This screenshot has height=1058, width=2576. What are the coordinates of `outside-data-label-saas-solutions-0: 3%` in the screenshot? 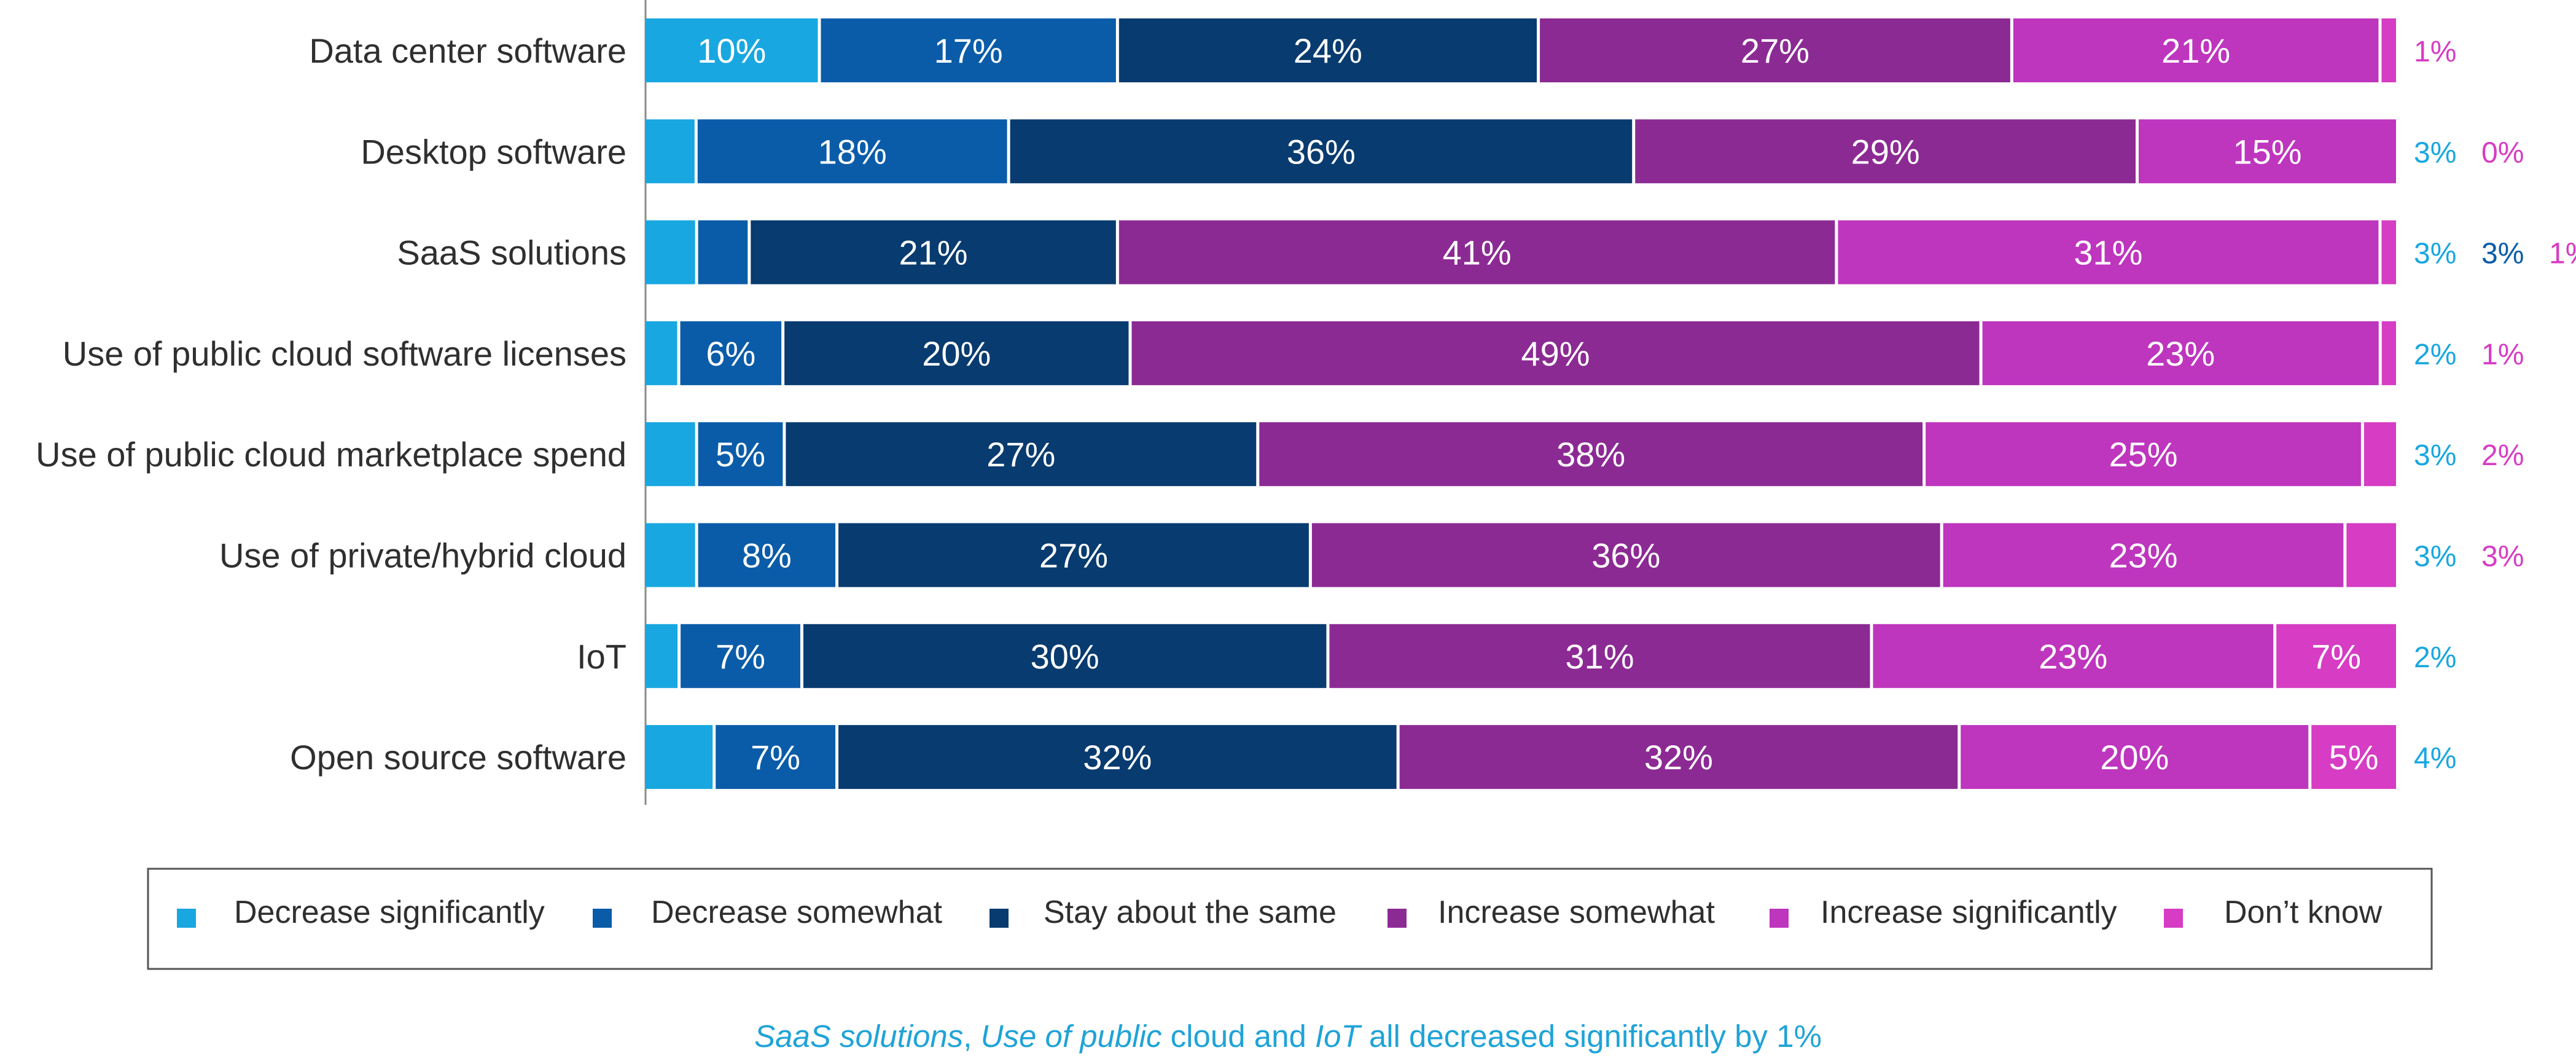 It's located at (2435, 254).